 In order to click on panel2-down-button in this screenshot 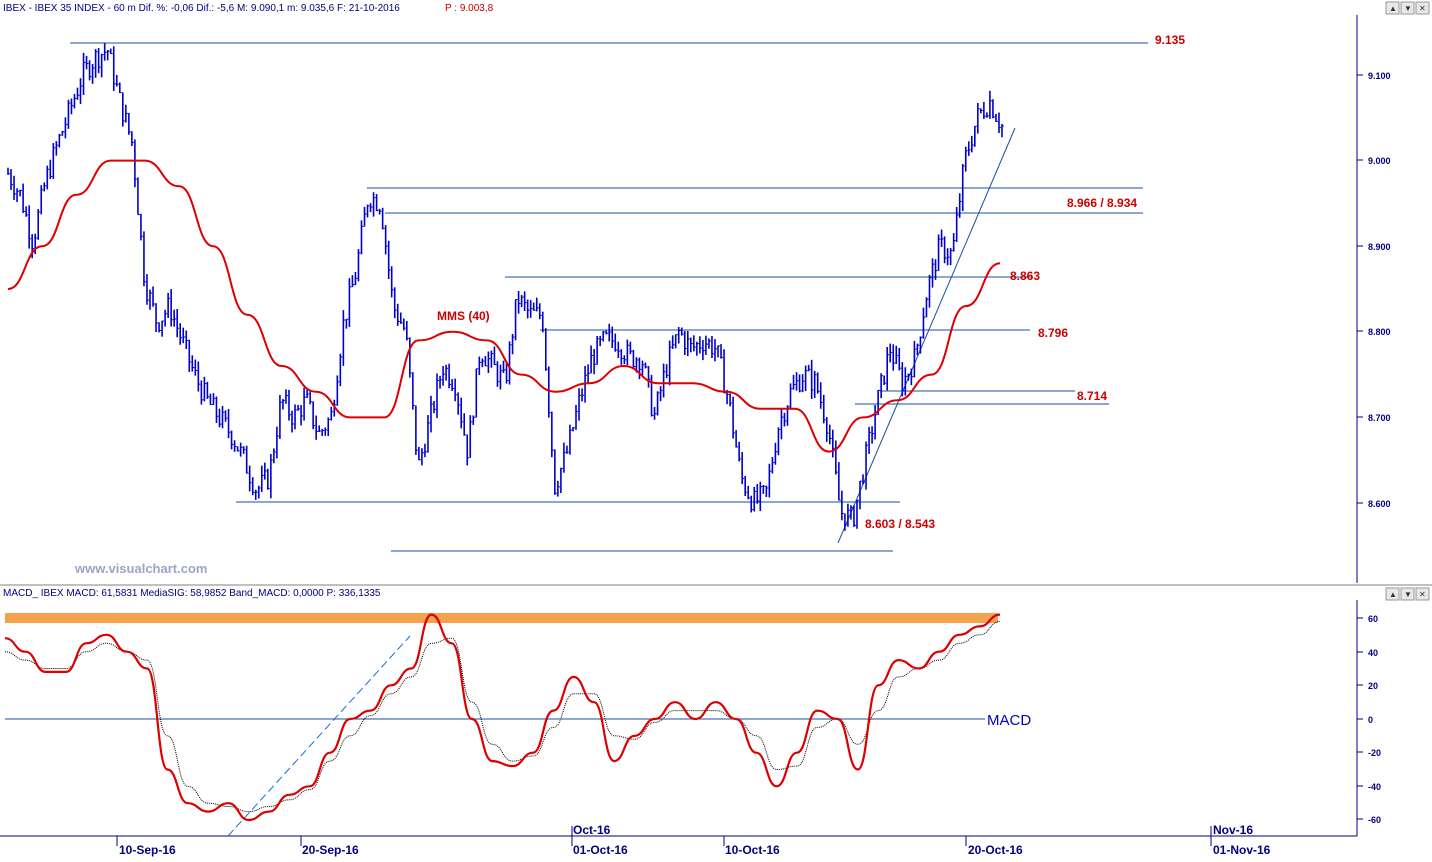, I will do `click(1407, 594)`.